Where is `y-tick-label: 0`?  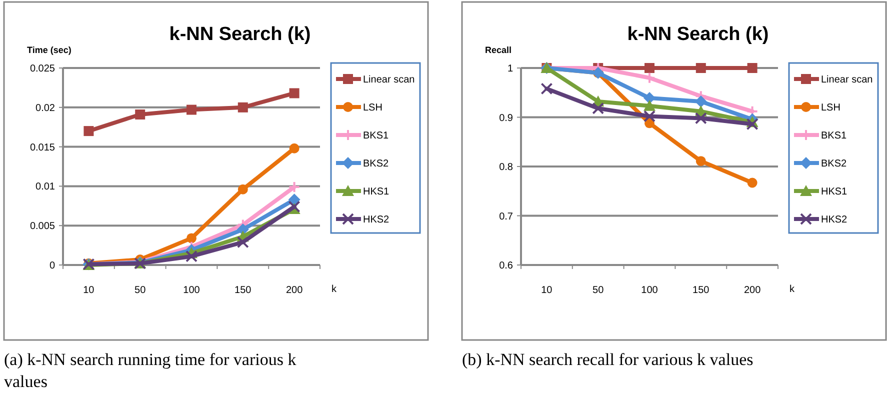
y-tick-label: 0 is located at coordinates (52, 266).